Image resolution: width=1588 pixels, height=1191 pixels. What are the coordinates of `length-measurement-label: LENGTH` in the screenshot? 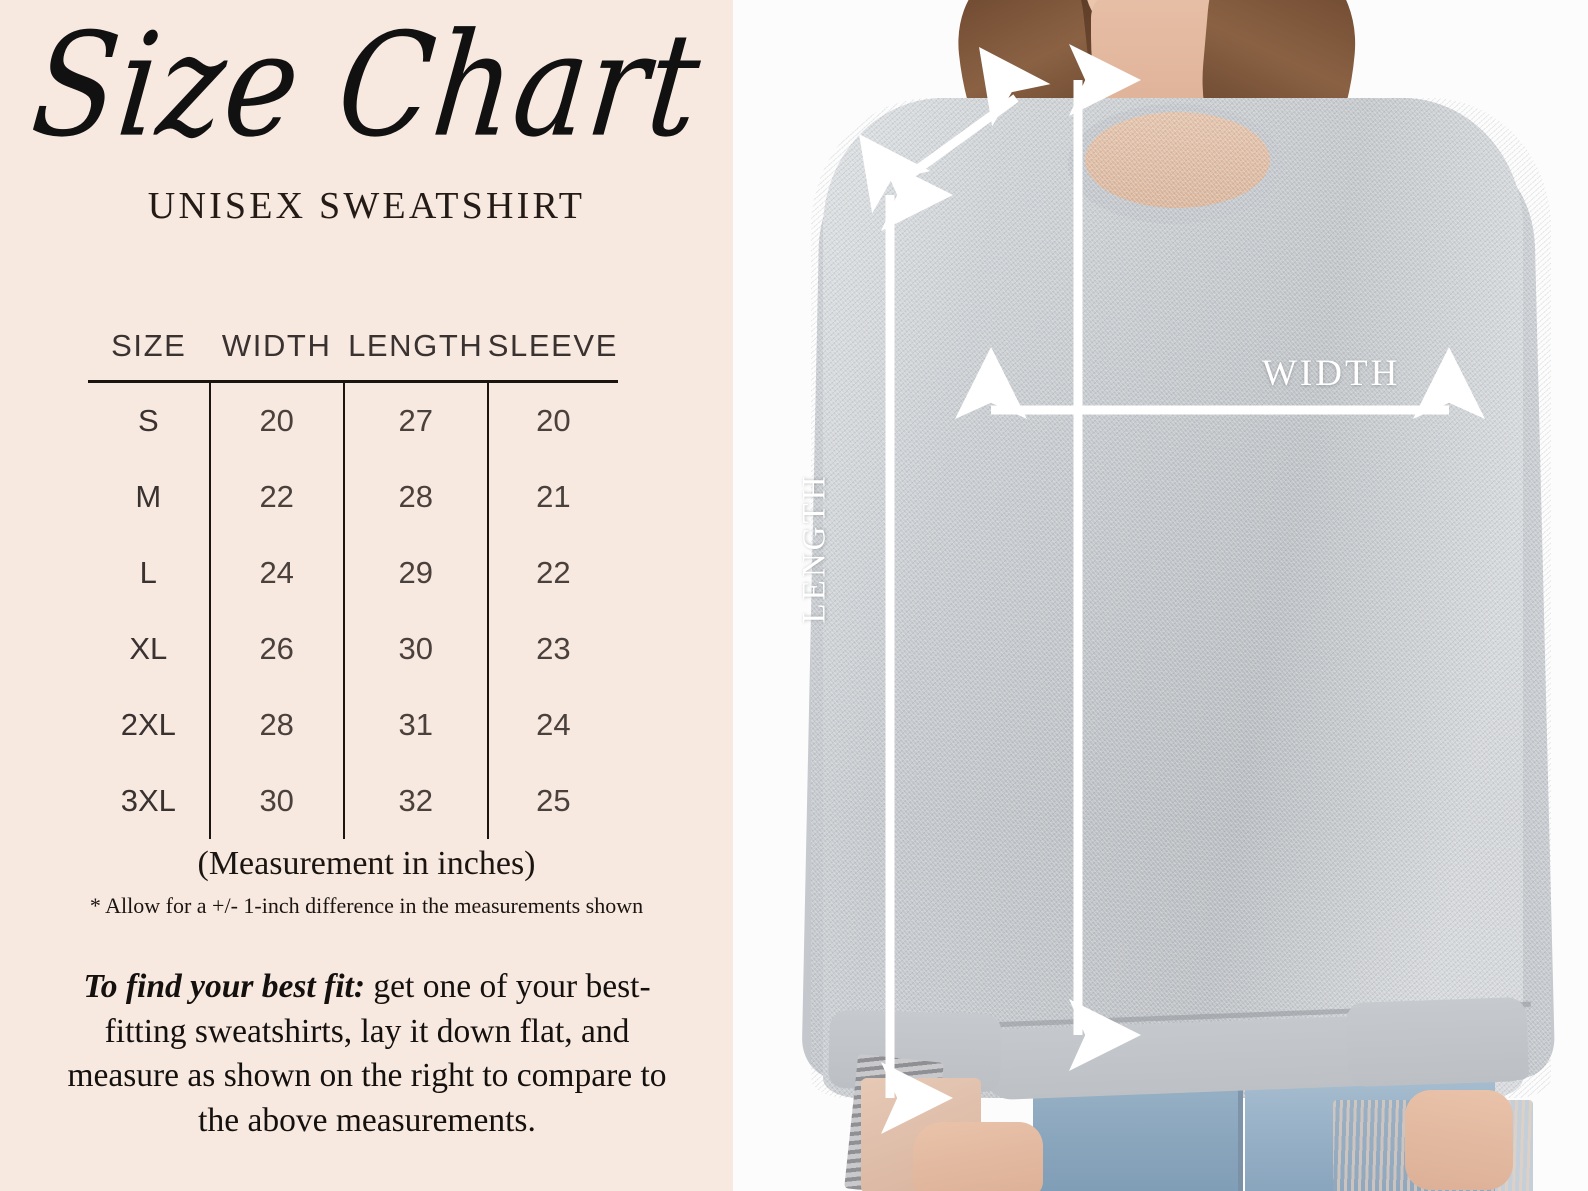 It's located at (814, 548).